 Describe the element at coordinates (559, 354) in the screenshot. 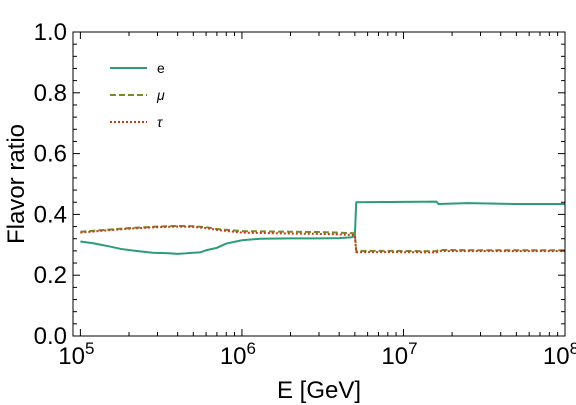

I see `x-tick-label: 10⁸` at that location.